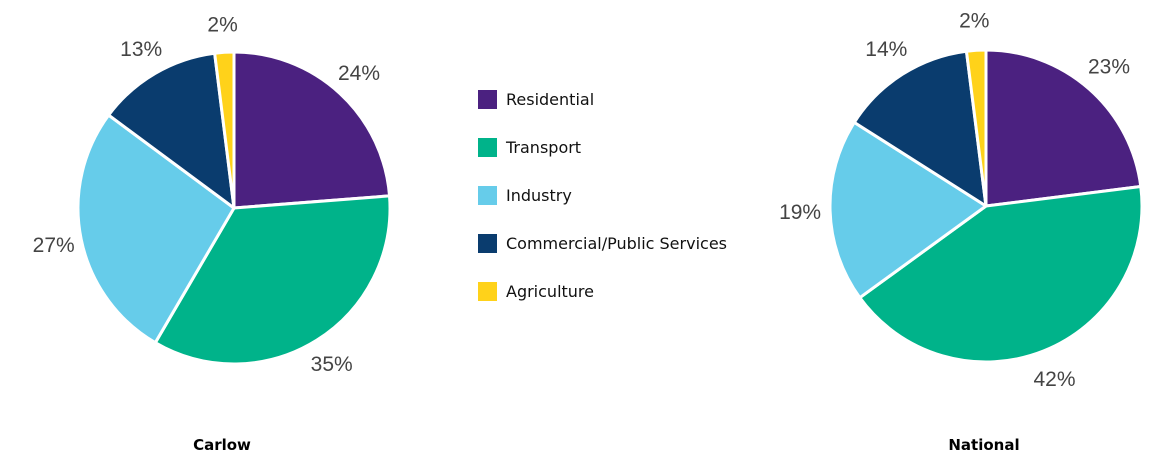 Image resolution: width=1158 pixels, height=455 pixels. Describe the element at coordinates (920, 128) in the screenshot. I see `national-slice-commercial-public-services` at that location.